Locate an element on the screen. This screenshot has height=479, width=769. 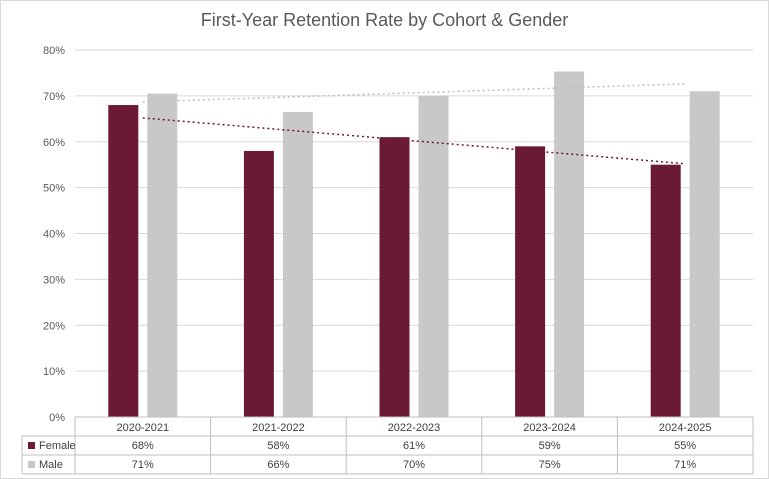
data-label: 55% is located at coordinates (685, 446).